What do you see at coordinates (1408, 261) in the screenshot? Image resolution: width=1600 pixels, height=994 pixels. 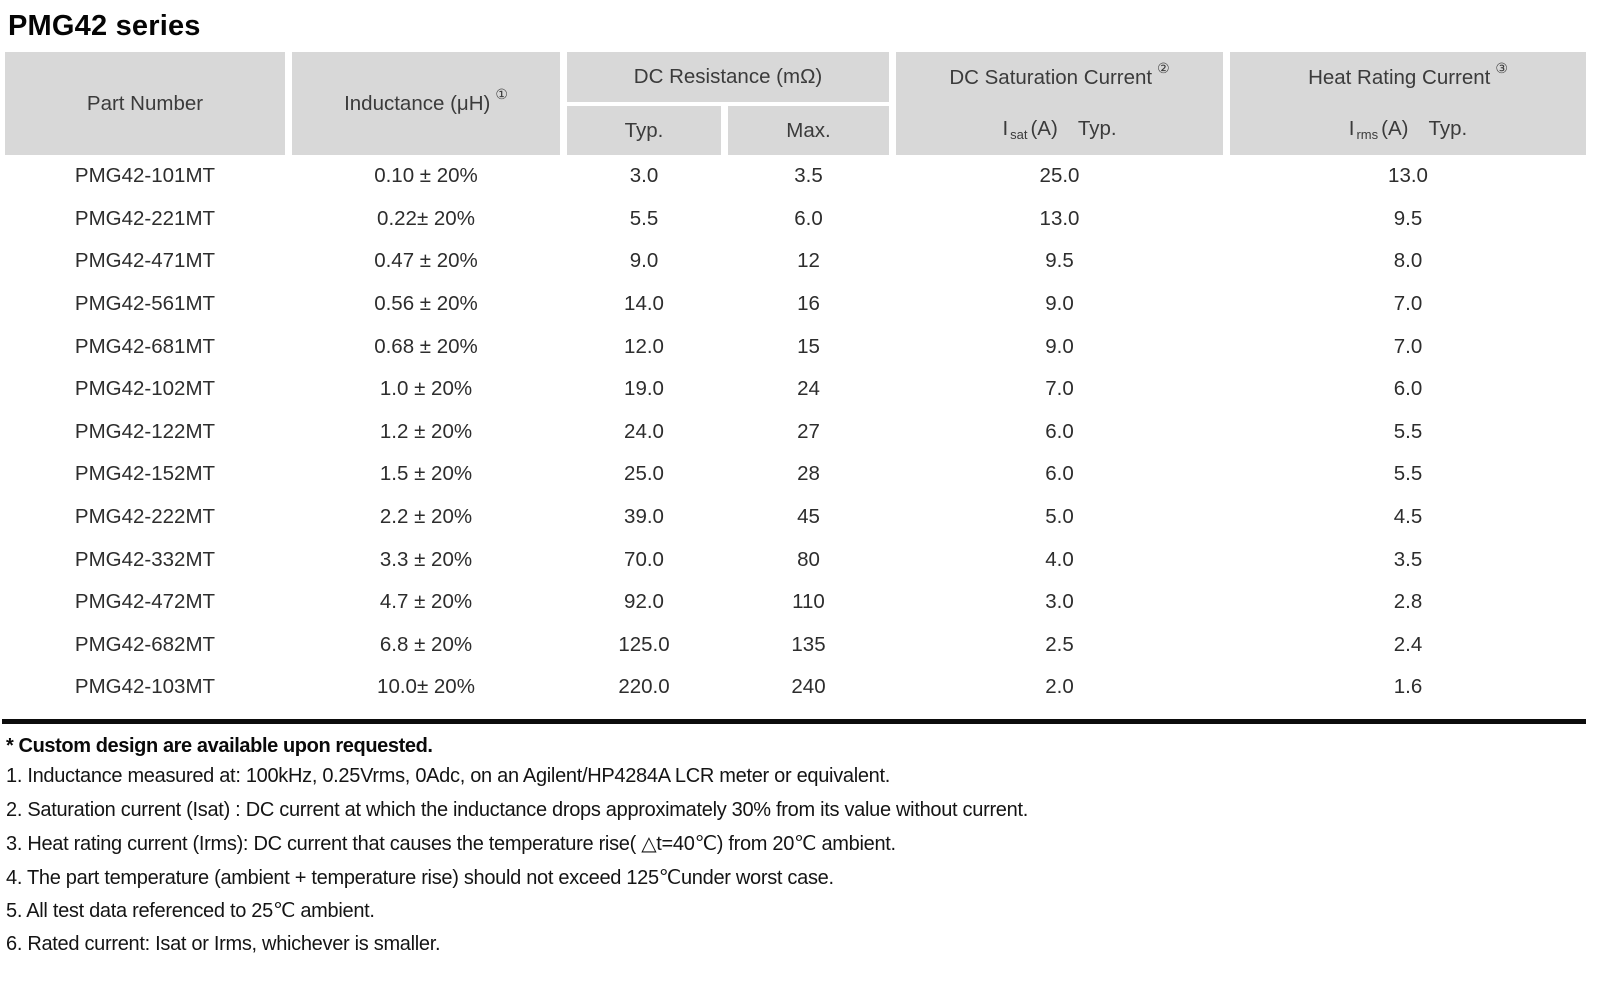 I see `cell-heat-rating-typ: 8.0` at bounding box center [1408, 261].